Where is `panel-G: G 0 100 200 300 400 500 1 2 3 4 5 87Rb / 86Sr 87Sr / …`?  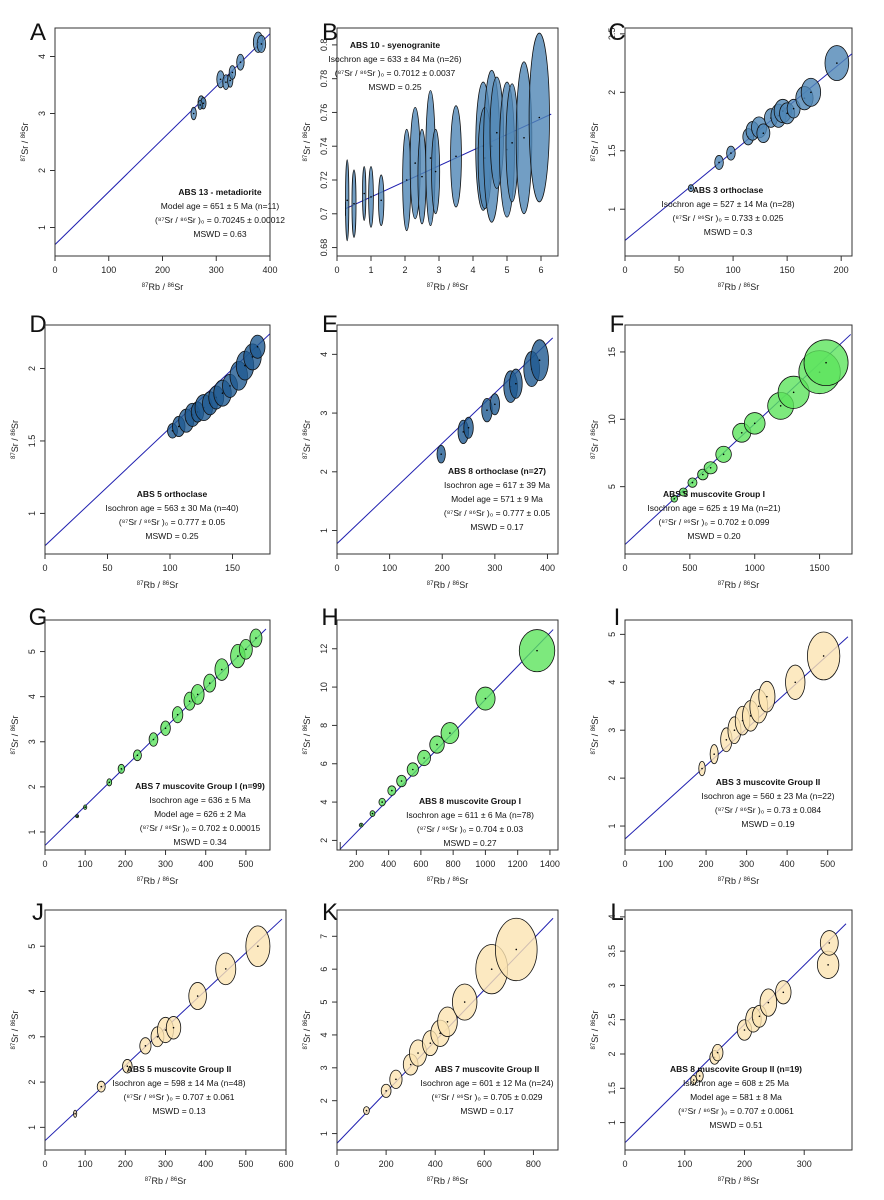 panel-G: G 0 100 200 300 400 500 1 2 3 4 5 87Rb / 86Sr 87Sr / … is located at coordinates (140, 745).